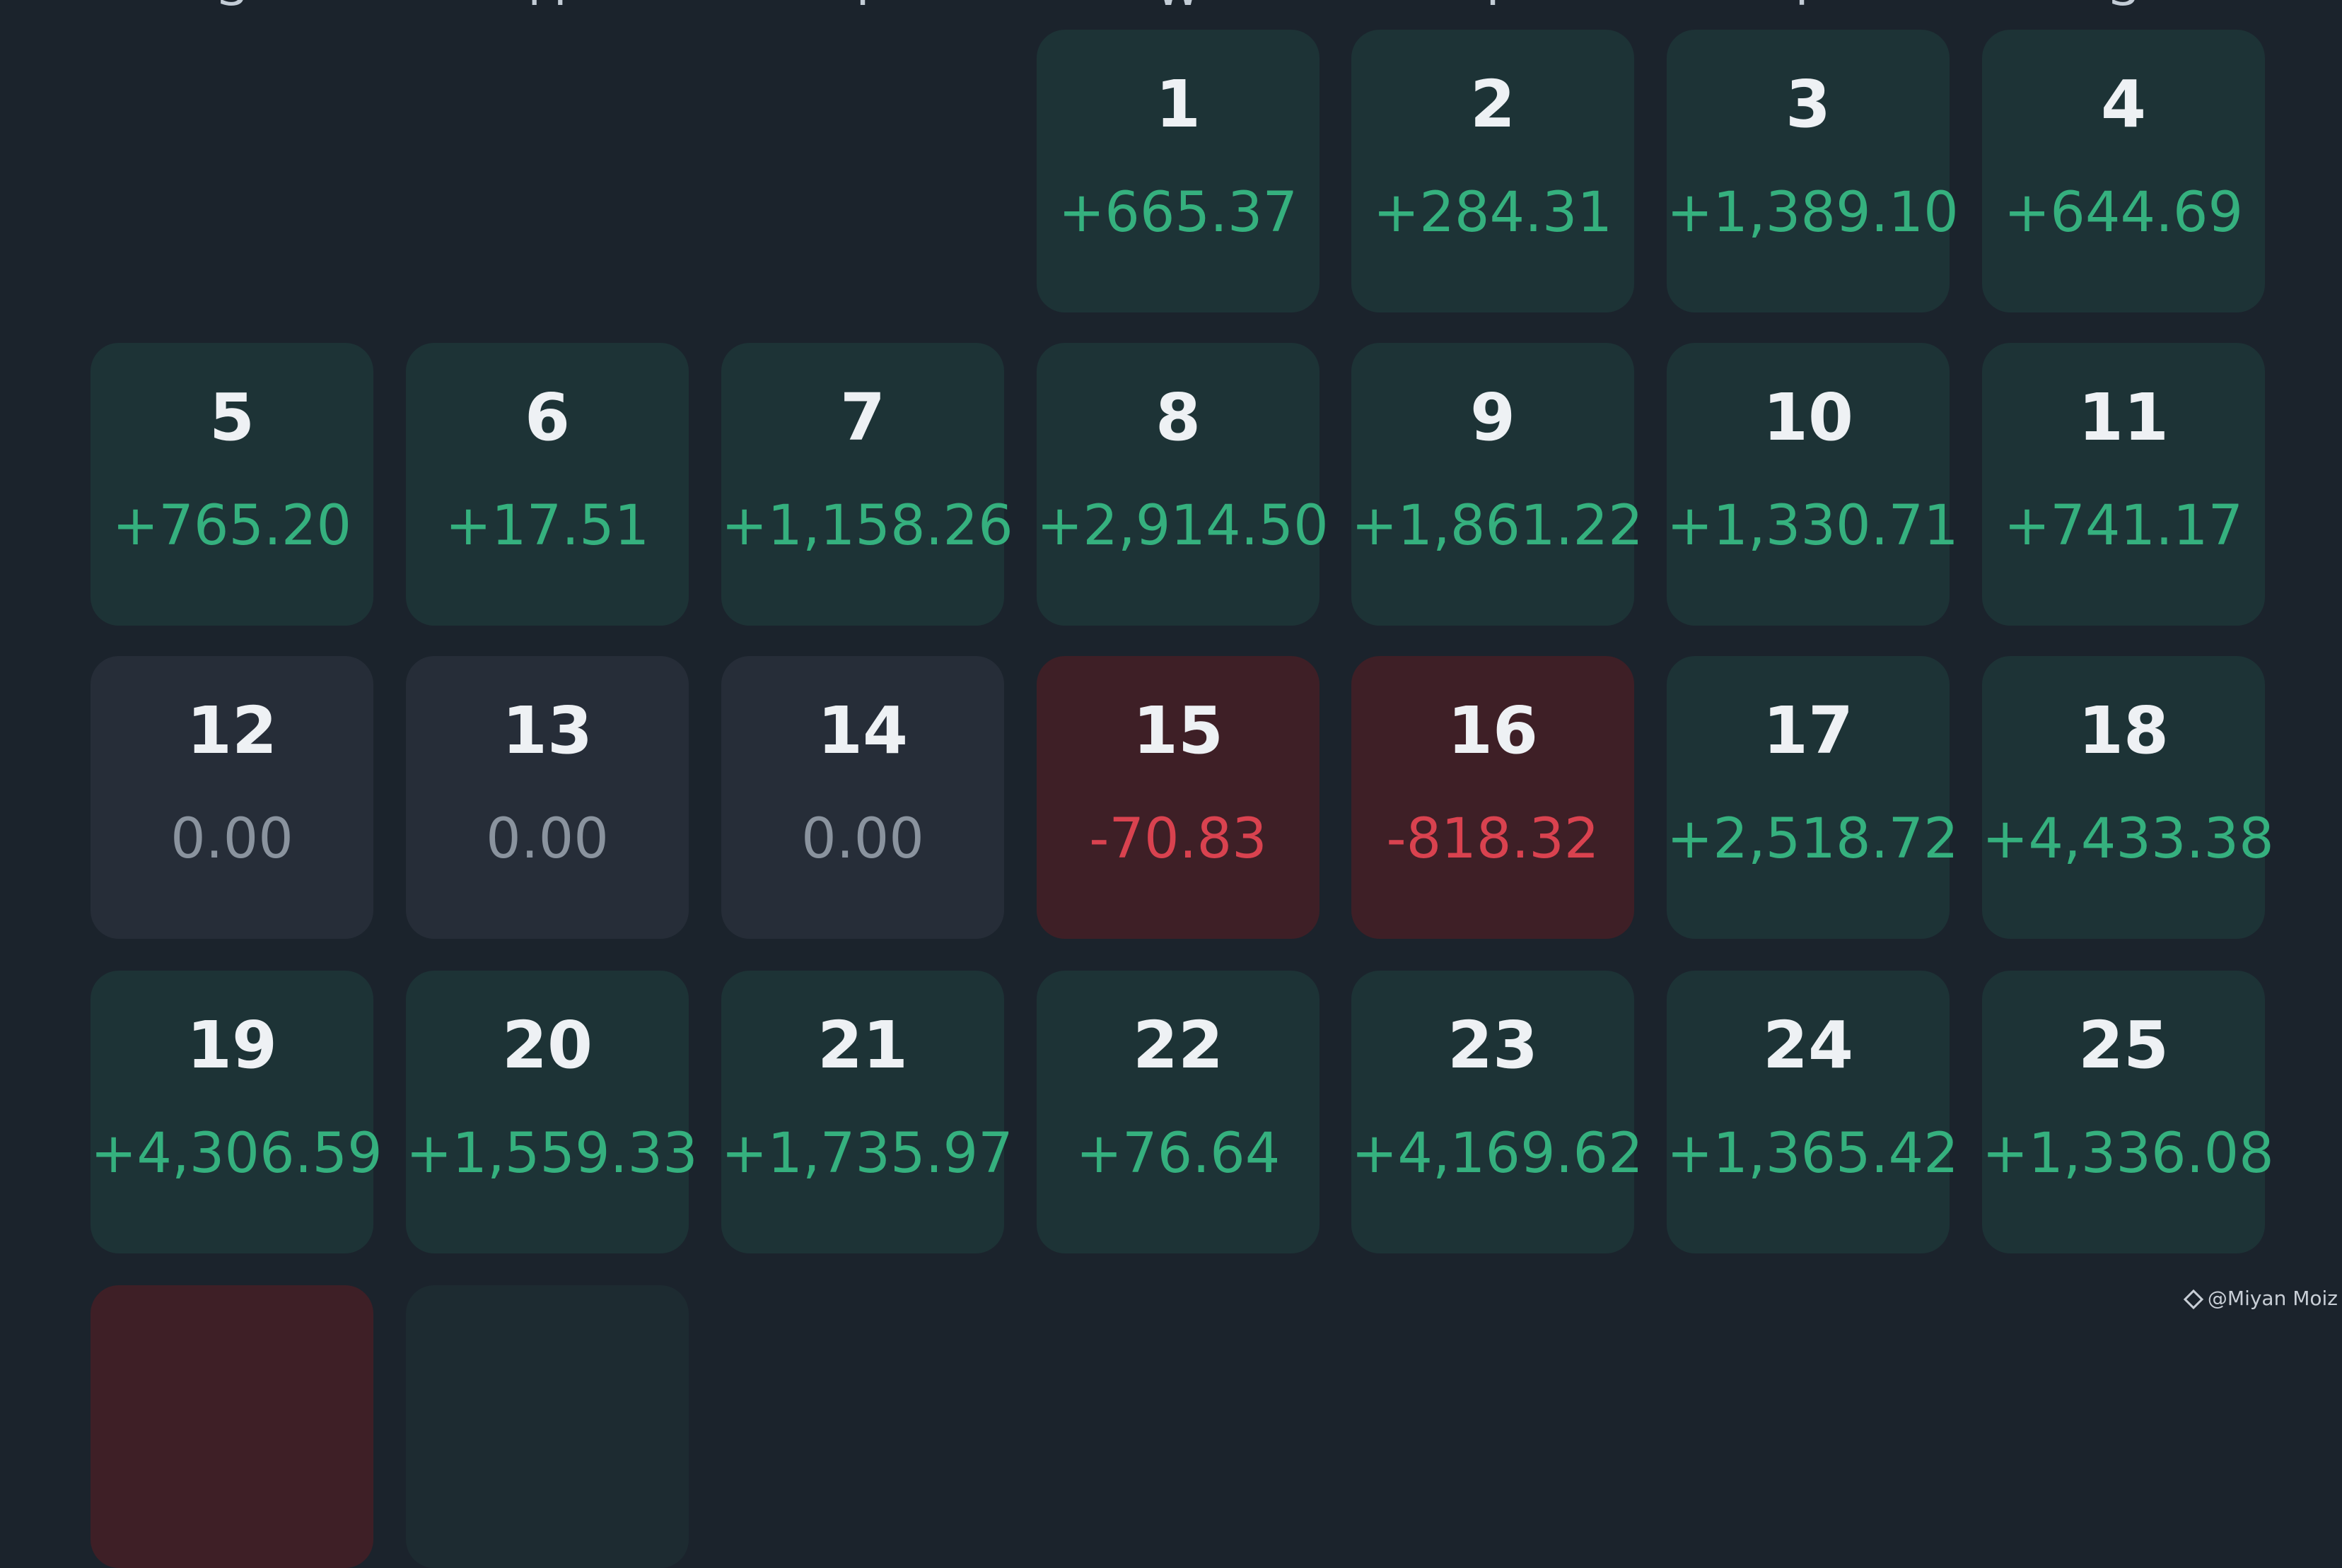 This screenshot has width=2342, height=1568. What do you see at coordinates (1178, 1154) in the screenshot?
I see `day-pnl: +76.64` at bounding box center [1178, 1154].